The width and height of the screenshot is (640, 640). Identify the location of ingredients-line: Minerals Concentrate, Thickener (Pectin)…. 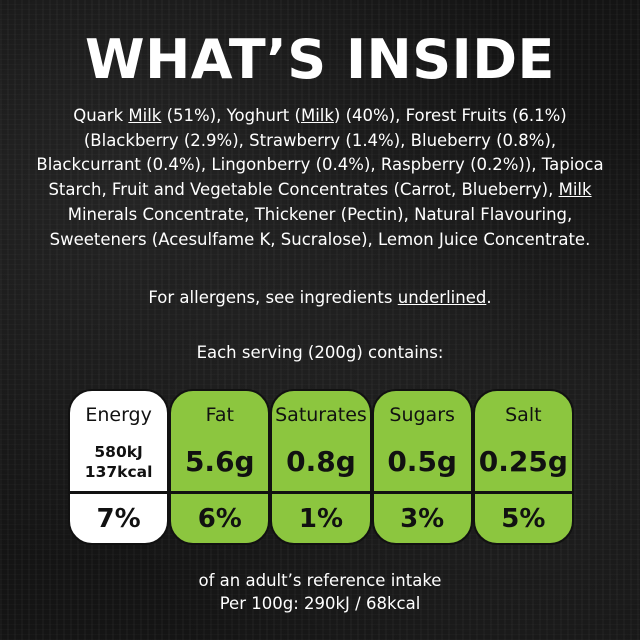
(320, 215).